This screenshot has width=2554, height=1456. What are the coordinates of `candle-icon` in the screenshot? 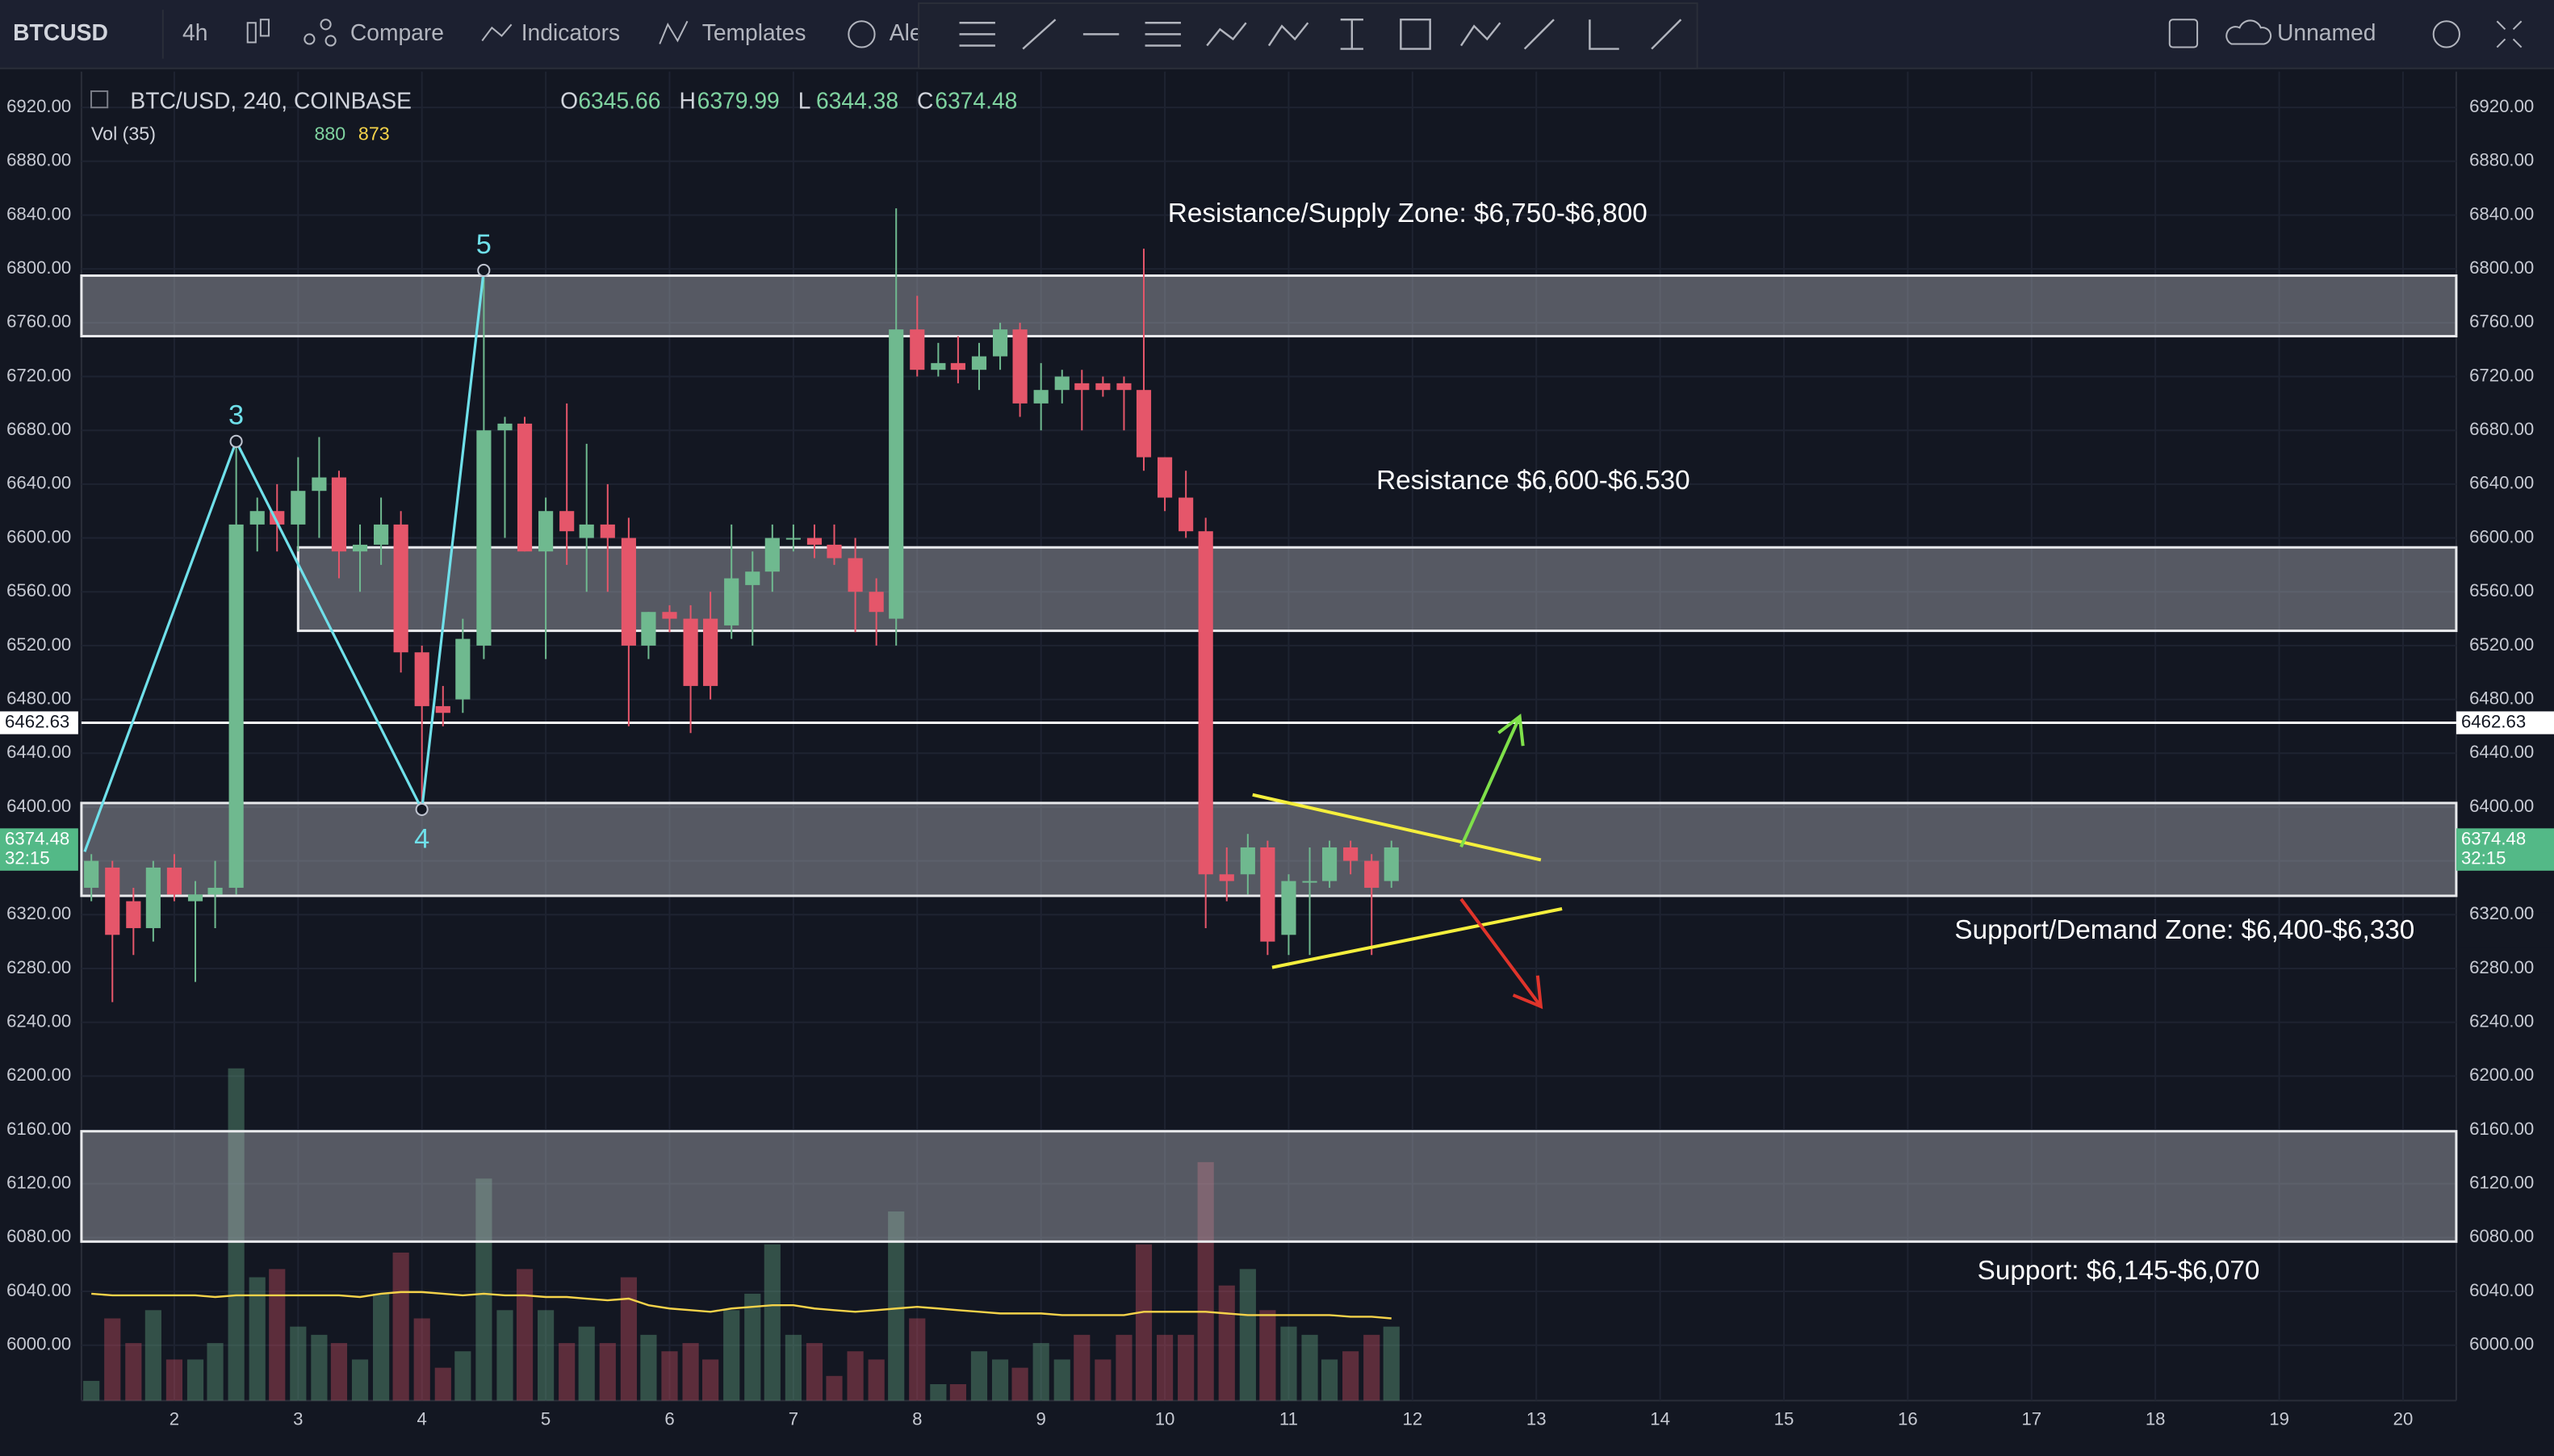 It's located at (258, 31).